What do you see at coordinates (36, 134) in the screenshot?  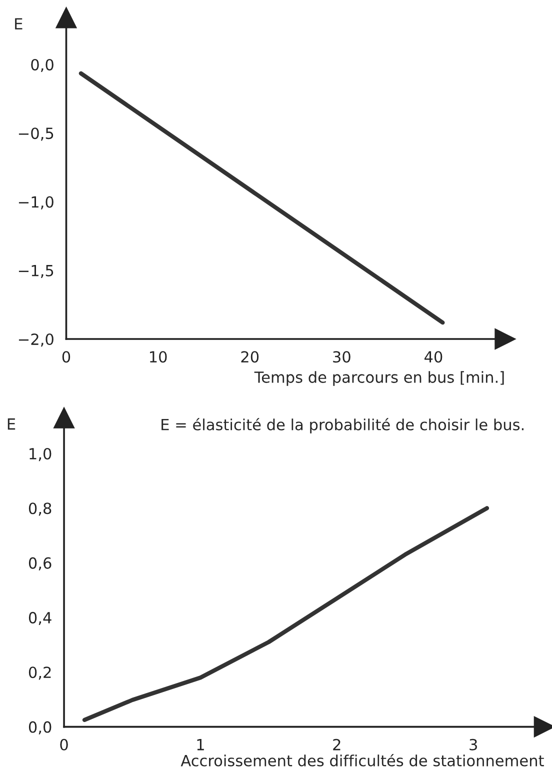 I see `y-tick-label: −0,5` at bounding box center [36, 134].